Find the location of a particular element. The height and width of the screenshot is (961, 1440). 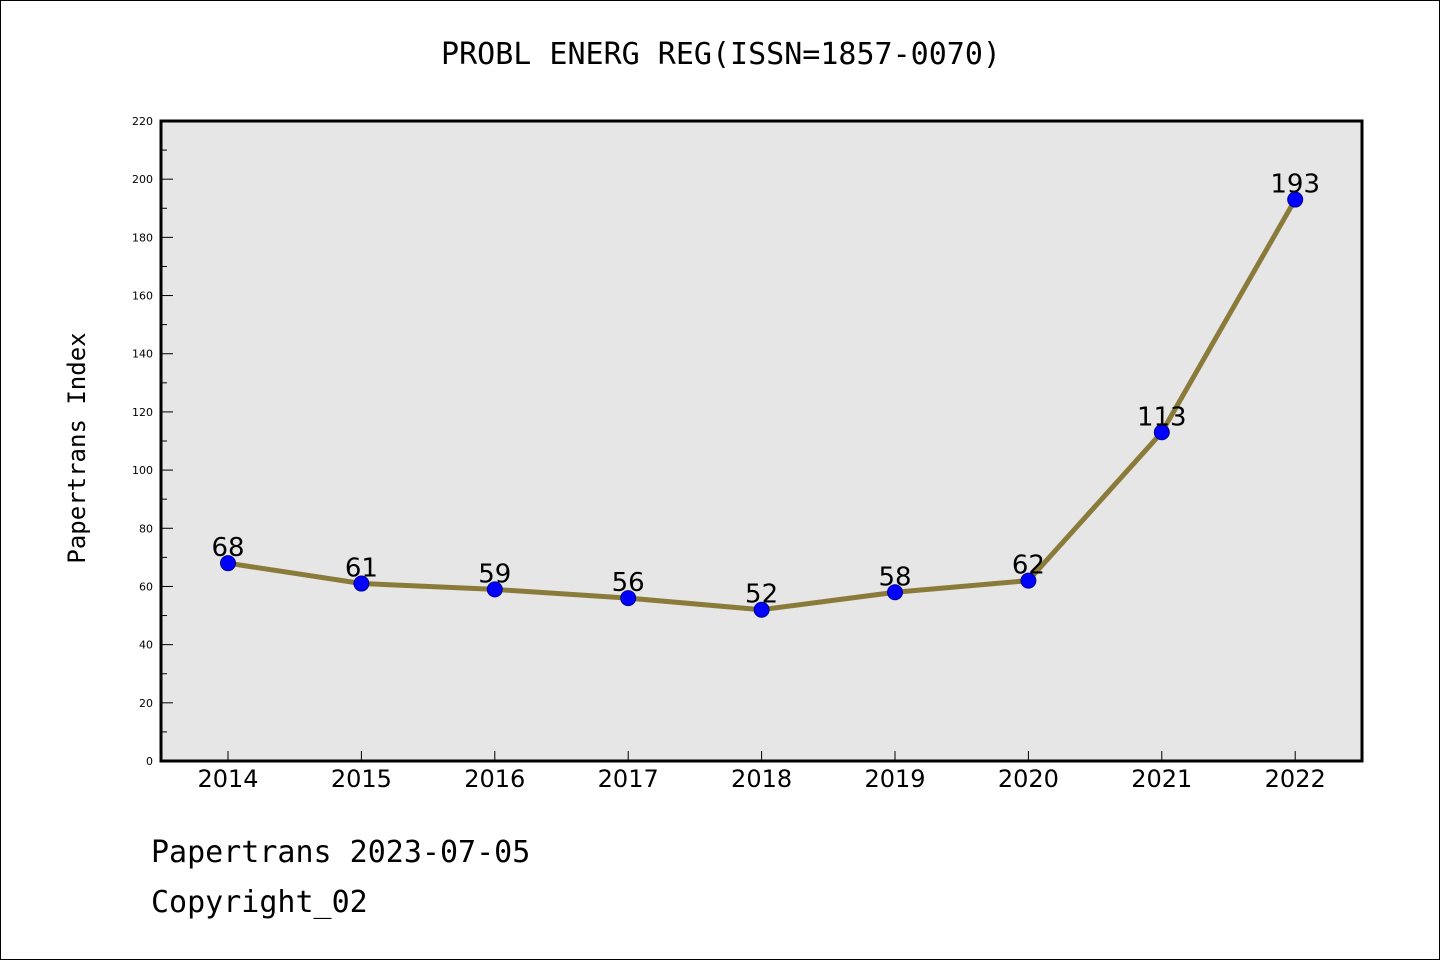

data-label: 56 is located at coordinates (628, 583).